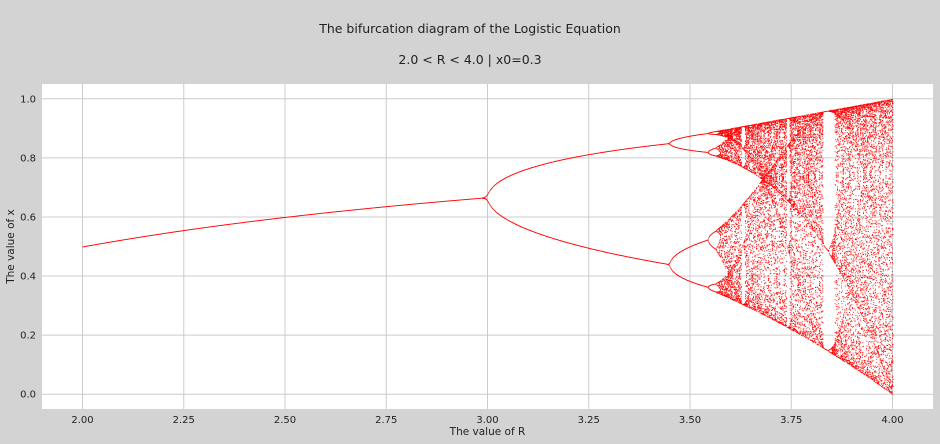  What do you see at coordinates (28, 158) in the screenshot?
I see `y-tick-label: 0.8` at bounding box center [28, 158].